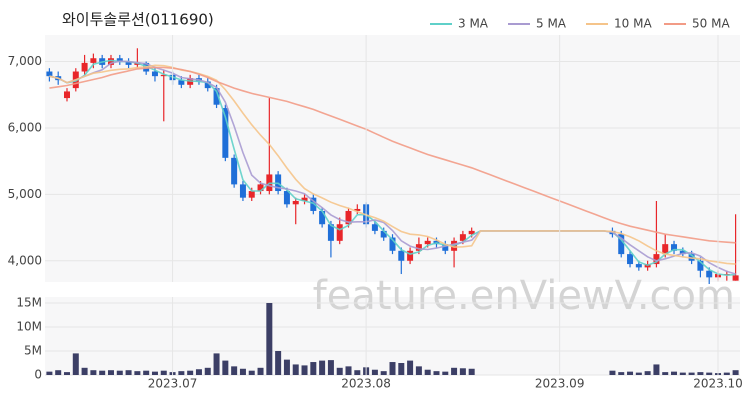 Image resolution: width=750 pixels, height=400 pixels. I want to click on y-tick-label: 4,000, so click(25, 260).